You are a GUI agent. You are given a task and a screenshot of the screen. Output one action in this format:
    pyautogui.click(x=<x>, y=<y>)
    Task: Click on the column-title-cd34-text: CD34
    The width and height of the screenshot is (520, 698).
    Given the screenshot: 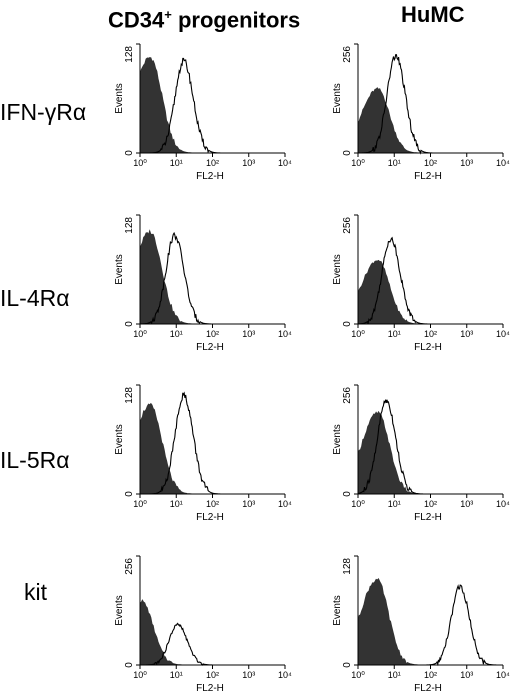 What is the action you would take?
    pyautogui.click(x=136, y=20)
    